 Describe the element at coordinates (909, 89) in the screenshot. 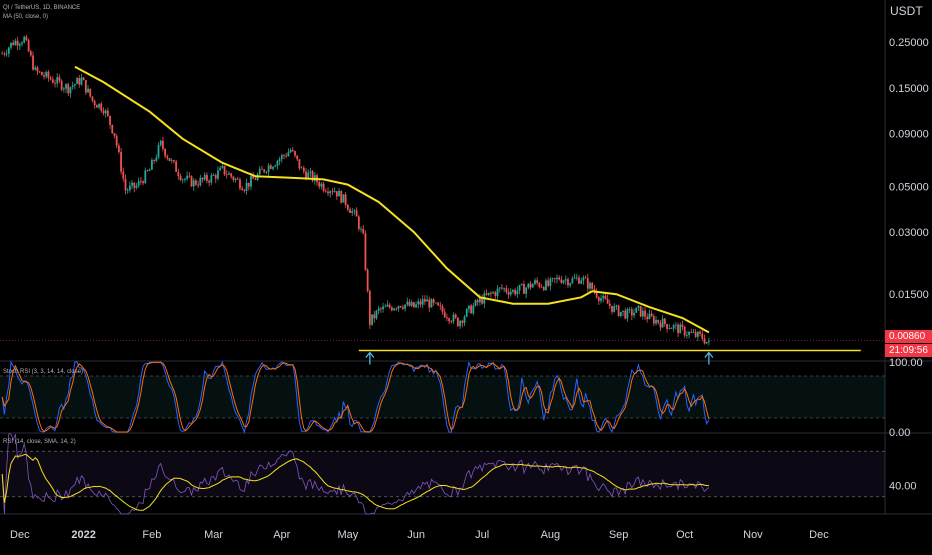

I see `price-tick-label-1: 0.15000` at that location.